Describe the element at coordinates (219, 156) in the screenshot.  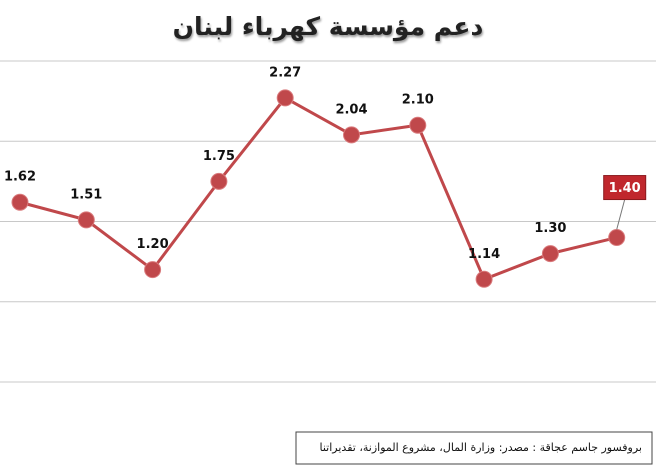
I see `data-label: 1.75` at that location.